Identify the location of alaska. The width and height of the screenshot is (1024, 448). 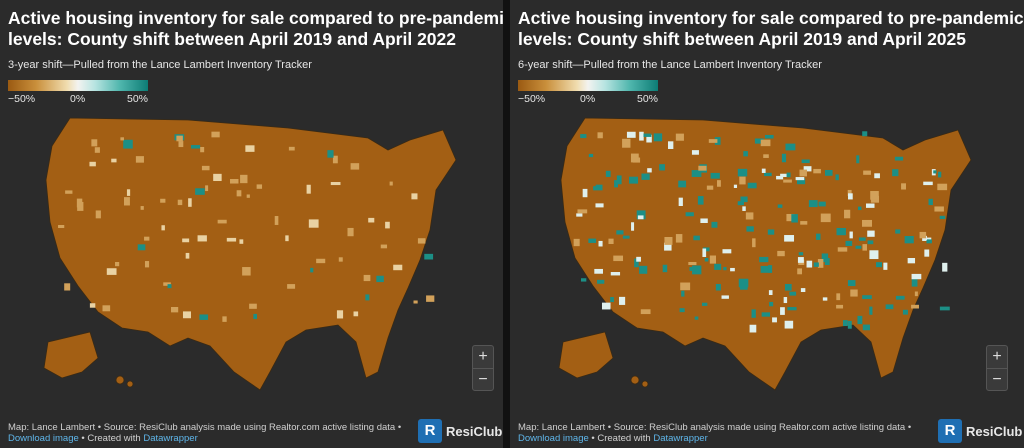
(586, 355).